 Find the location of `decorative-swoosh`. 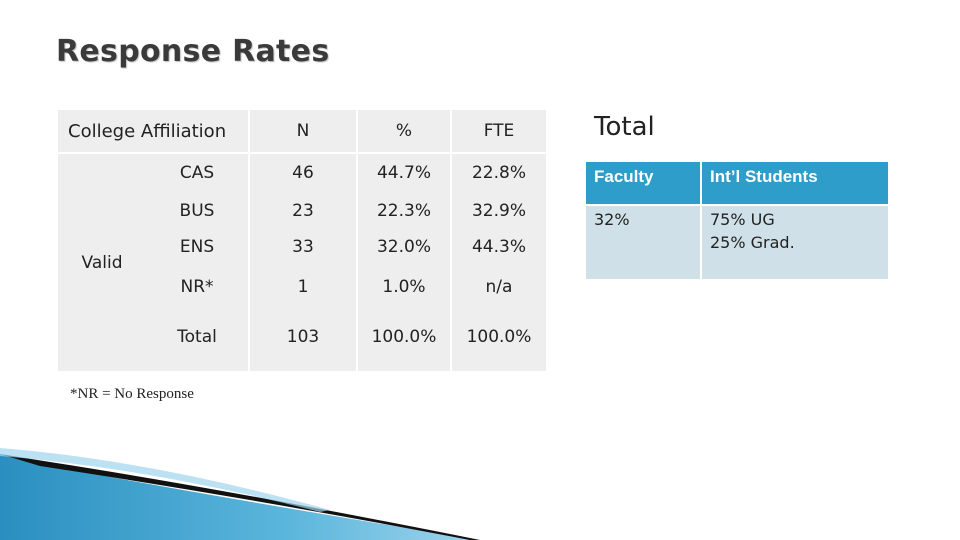

decorative-swoosh is located at coordinates (240, 494).